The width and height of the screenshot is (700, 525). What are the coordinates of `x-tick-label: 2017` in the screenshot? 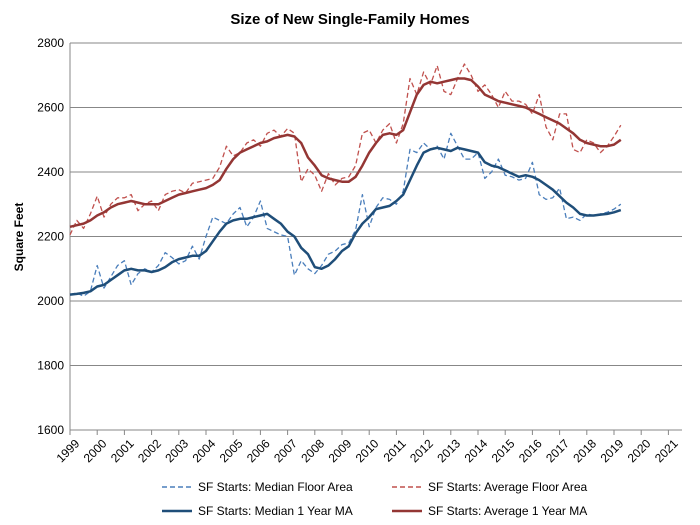 It's located at (557, 450).